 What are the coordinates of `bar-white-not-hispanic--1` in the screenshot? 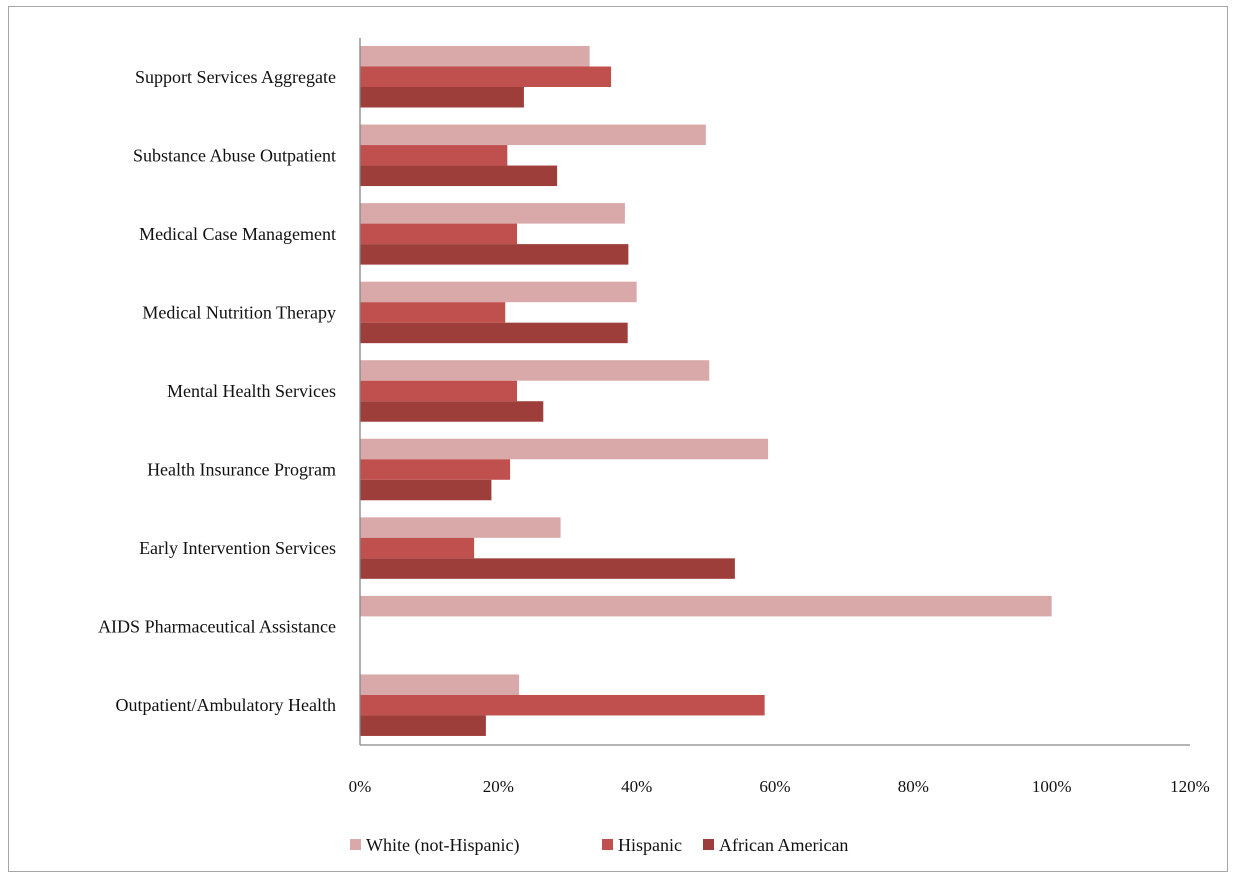 It's located at (706, 606).